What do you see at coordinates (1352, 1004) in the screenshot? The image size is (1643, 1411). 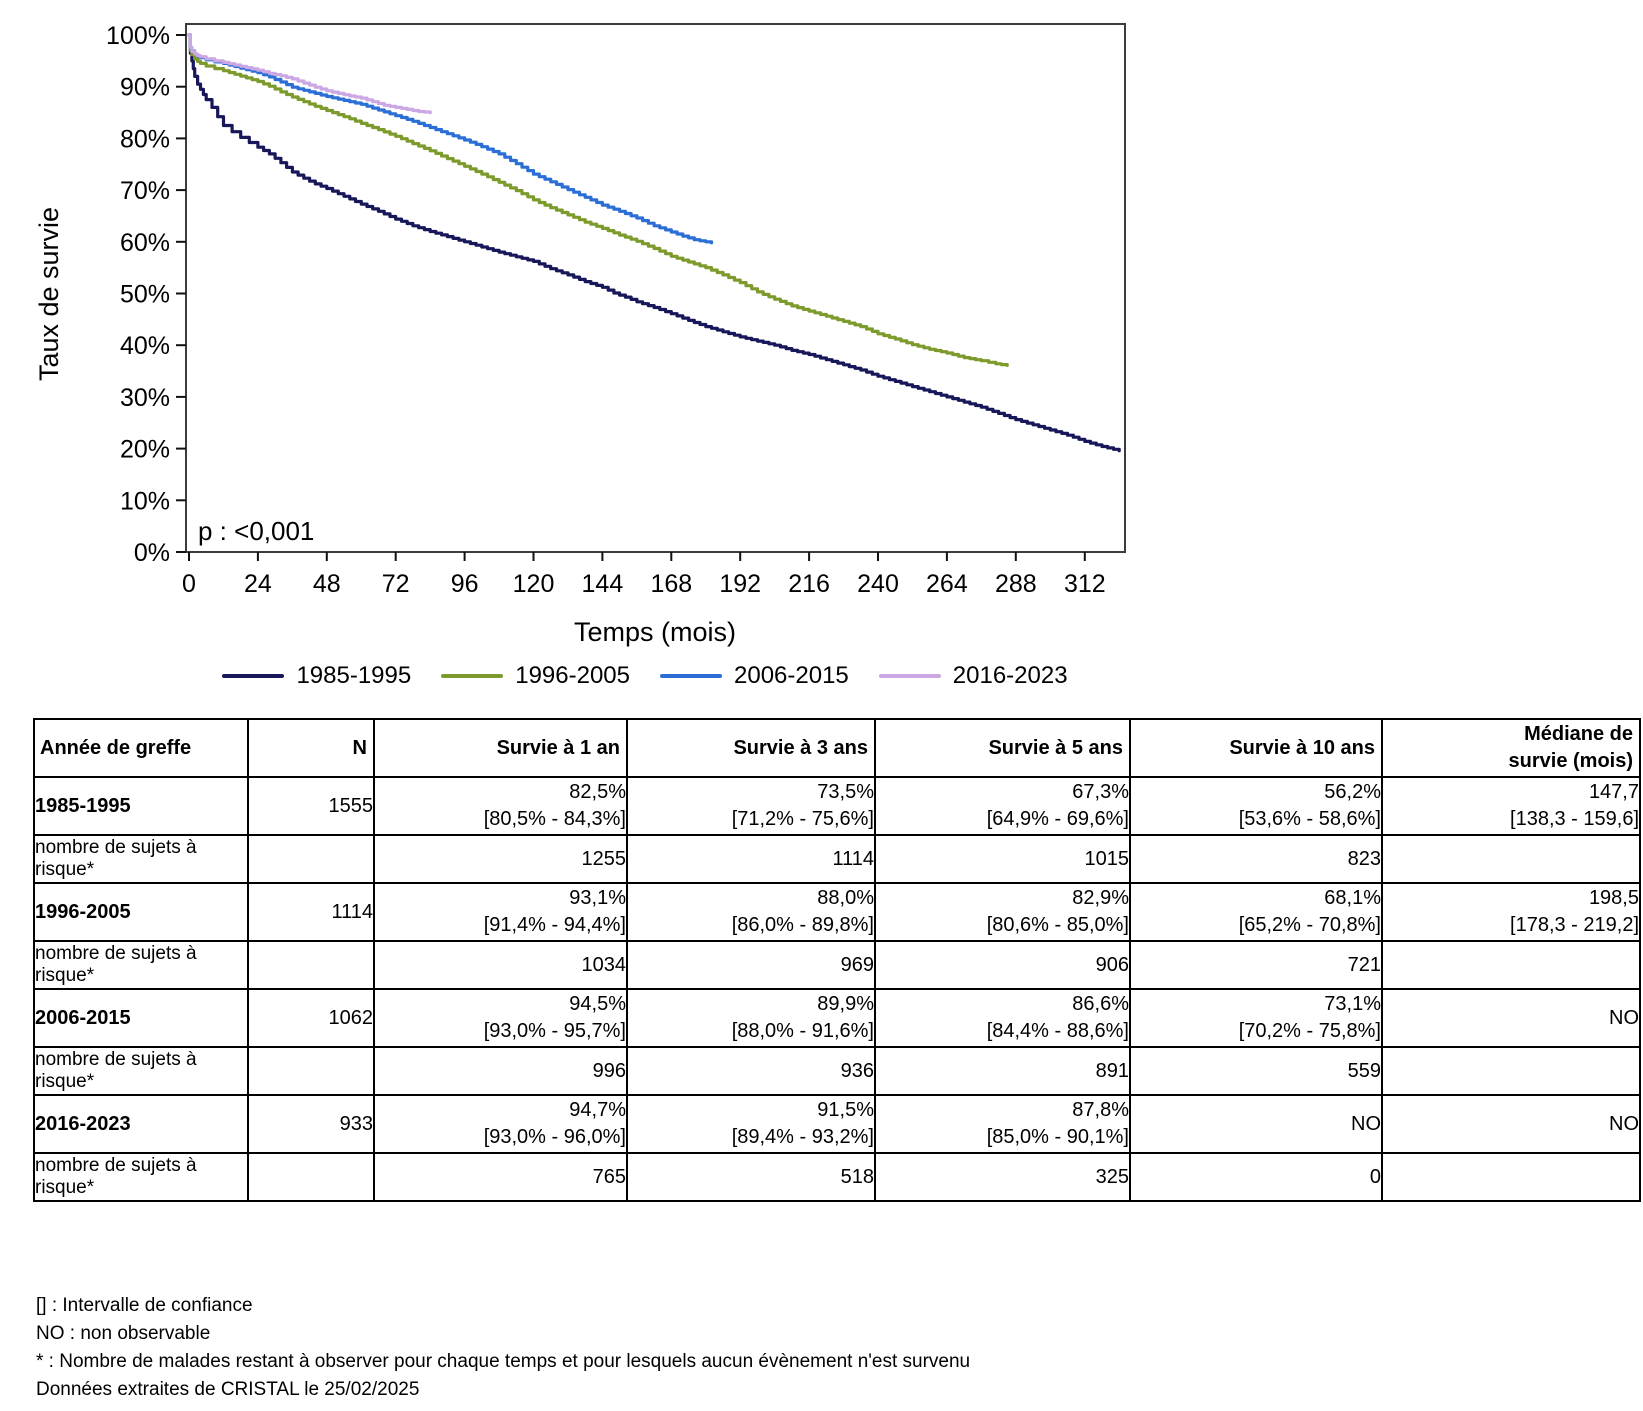 I see `cell-value: 73,1%` at bounding box center [1352, 1004].